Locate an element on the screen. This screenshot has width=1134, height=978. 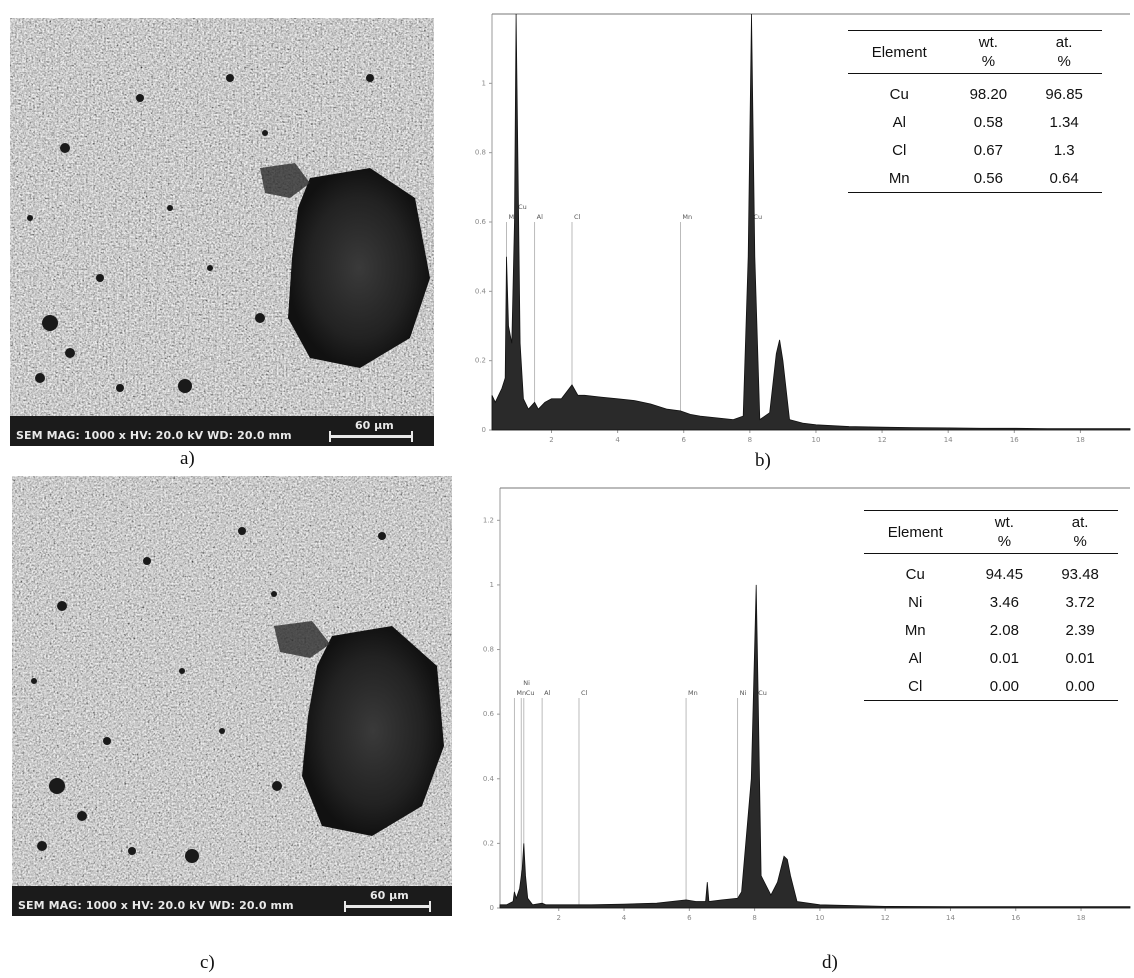
at-cell: 0.01 is located at coordinates (1080, 658).